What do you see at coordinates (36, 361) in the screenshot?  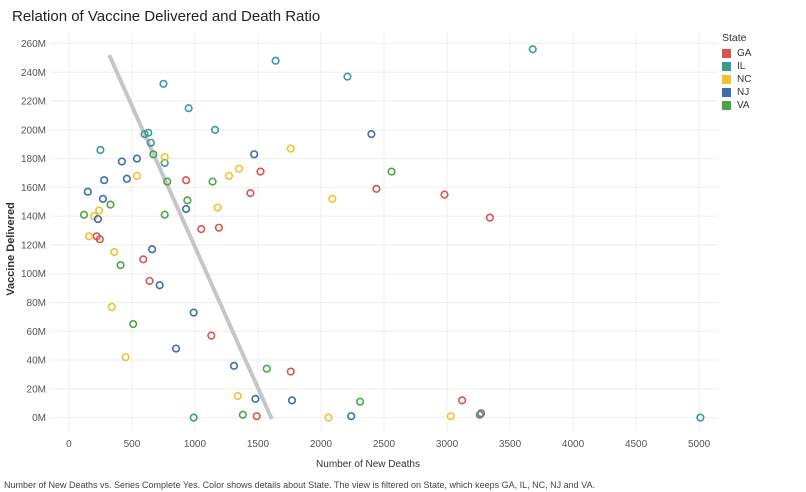 I see `y-tick-label: 40M` at bounding box center [36, 361].